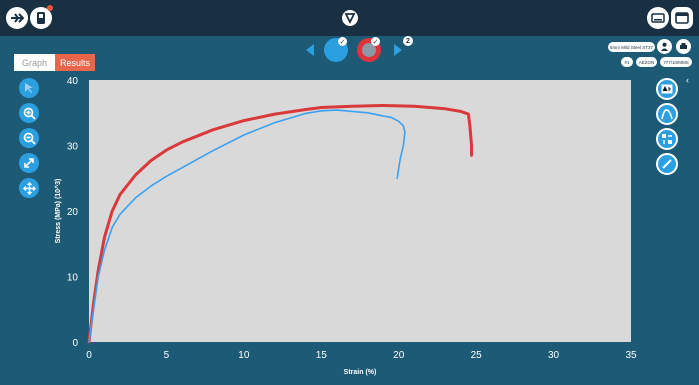 The height and width of the screenshot is (385, 699). What do you see at coordinates (73, 147) in the screenshot?
I see `y-tick-label: 30` at bounding box center [73, 147].